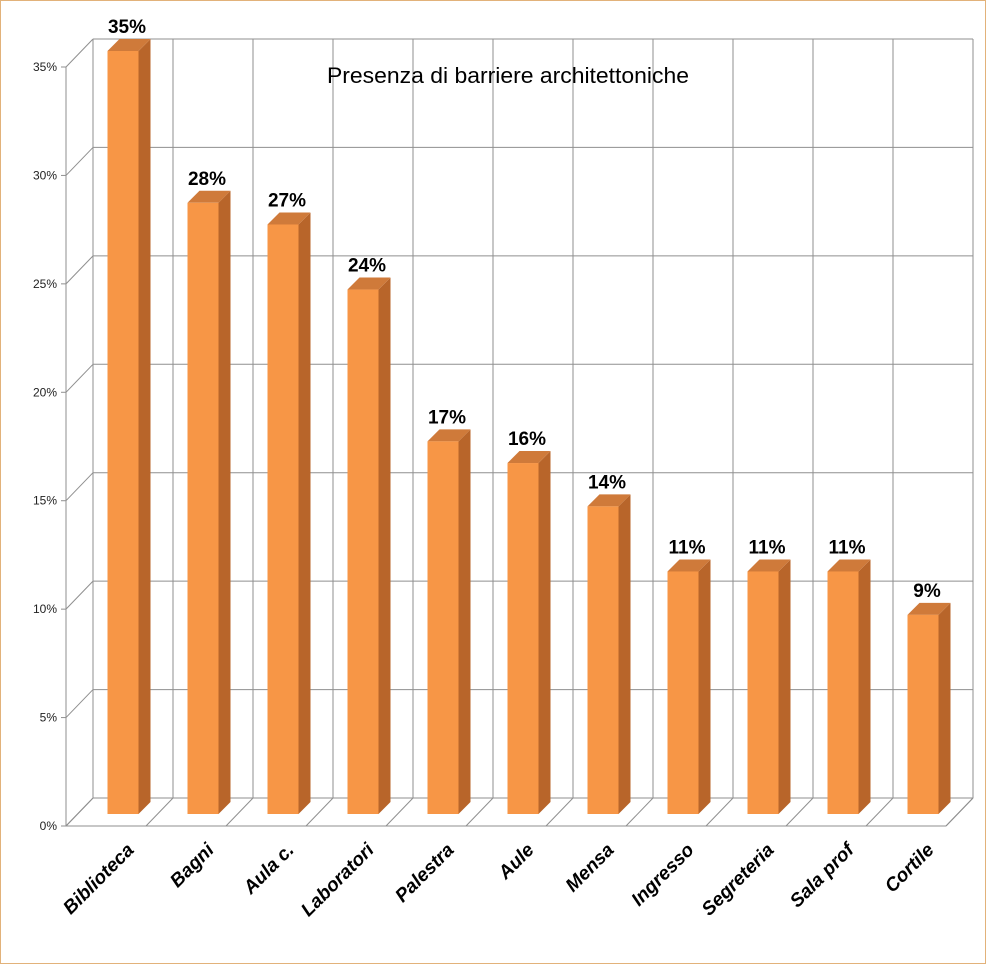 The height and width of the screenshot is (967, 988). What do you see at coordinates (45, 175) in the screenshot?
I see `y-tick-label: 30%` at bounding box center [45, 175].